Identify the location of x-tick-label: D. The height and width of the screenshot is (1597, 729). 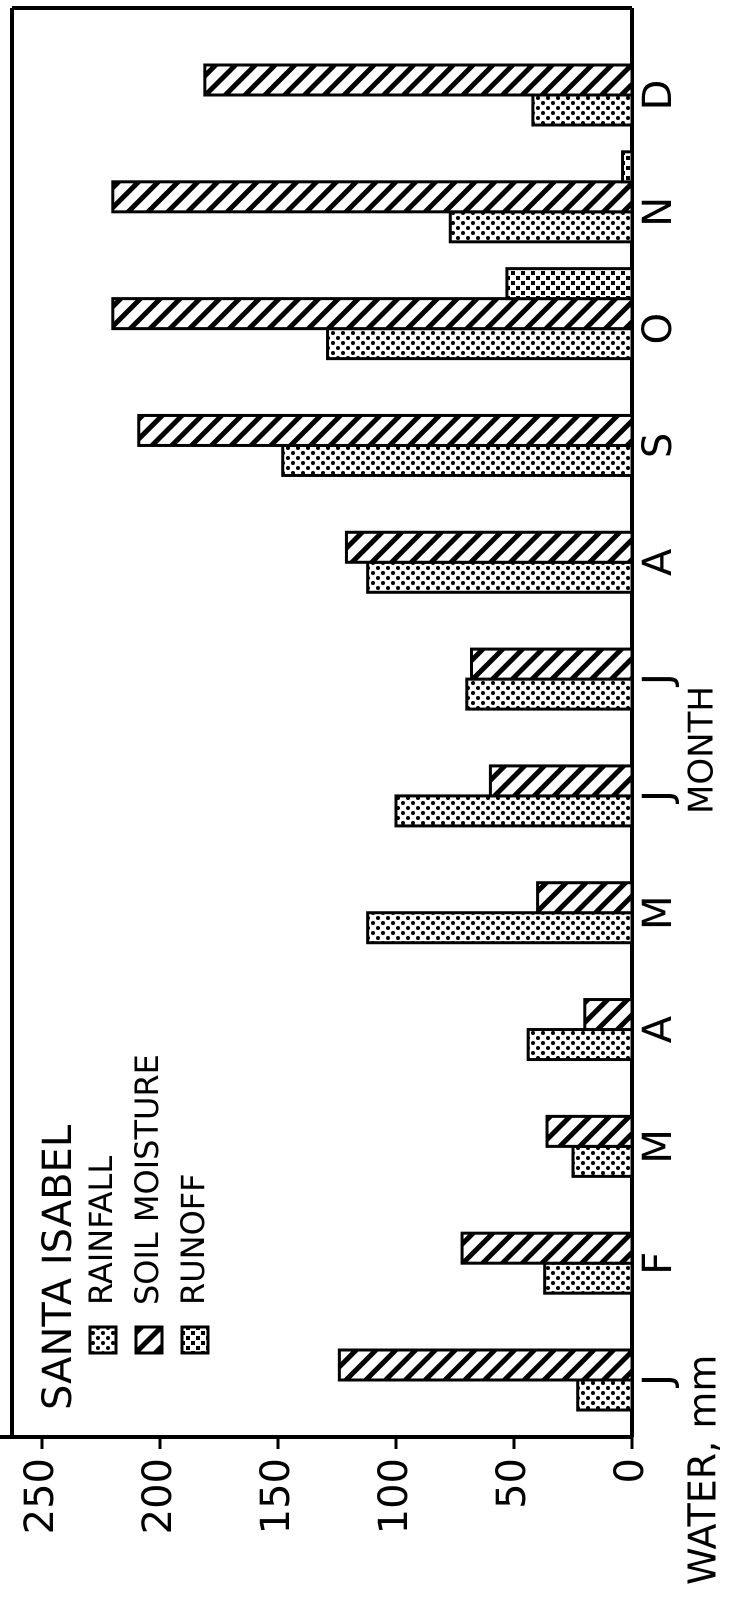
(658, 95).